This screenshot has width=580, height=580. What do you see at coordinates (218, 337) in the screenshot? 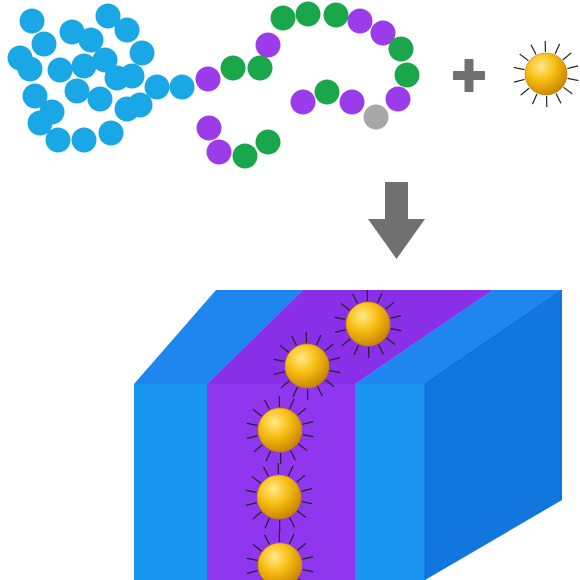
I see `slab-top-left` at bounding box center [218, 337].